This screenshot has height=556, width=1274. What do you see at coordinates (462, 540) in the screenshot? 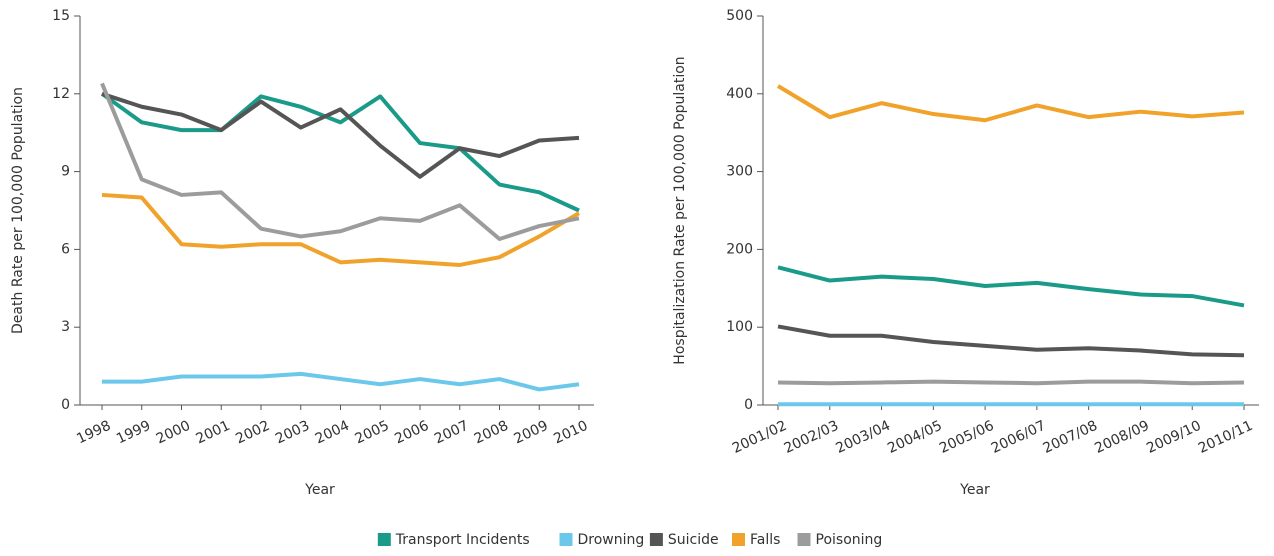
I see `legend-label: Transport Incidents` at bounding box center [462, 540].